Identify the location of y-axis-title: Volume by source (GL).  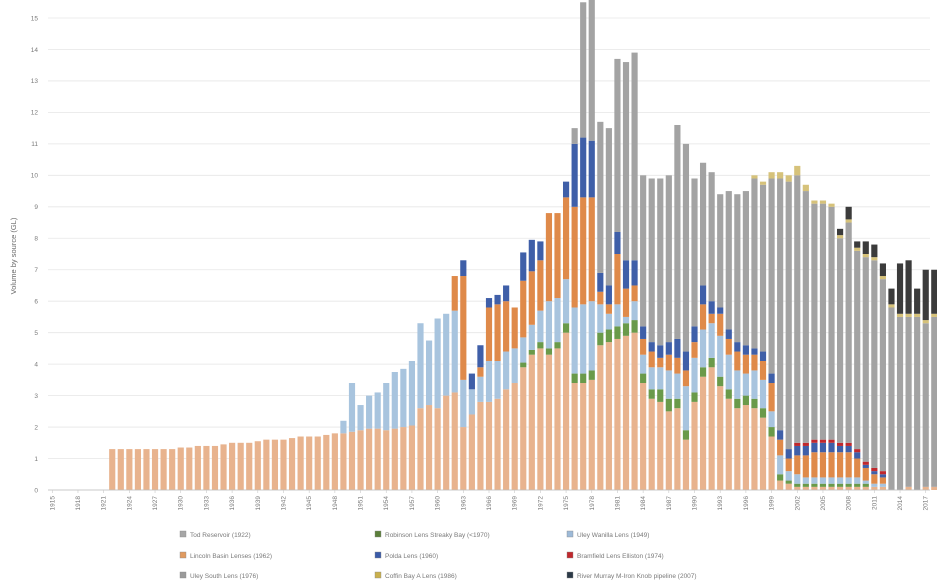
(13, 255).